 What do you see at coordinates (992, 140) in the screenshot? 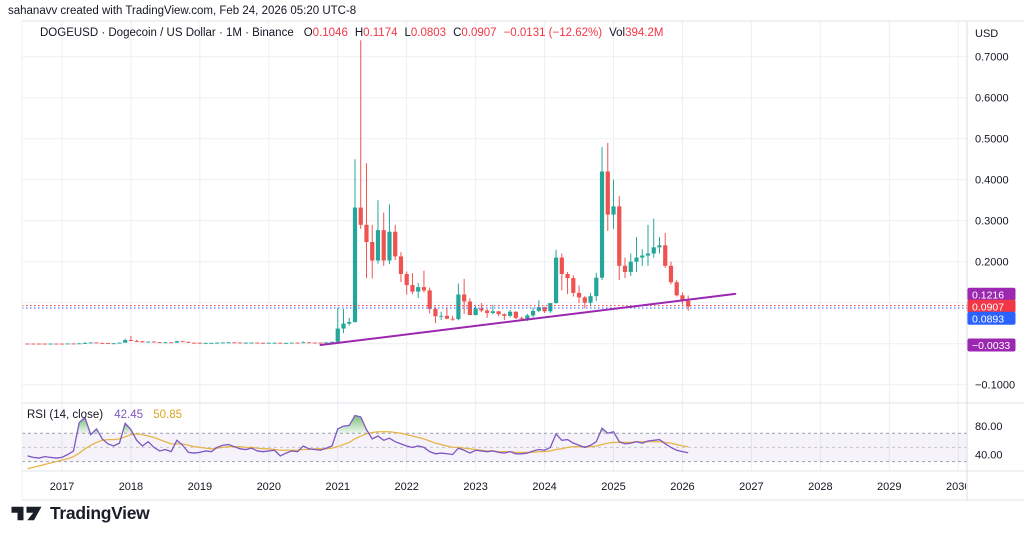
I see `svg-text: 0.5000` at bounding box center [992, 140].